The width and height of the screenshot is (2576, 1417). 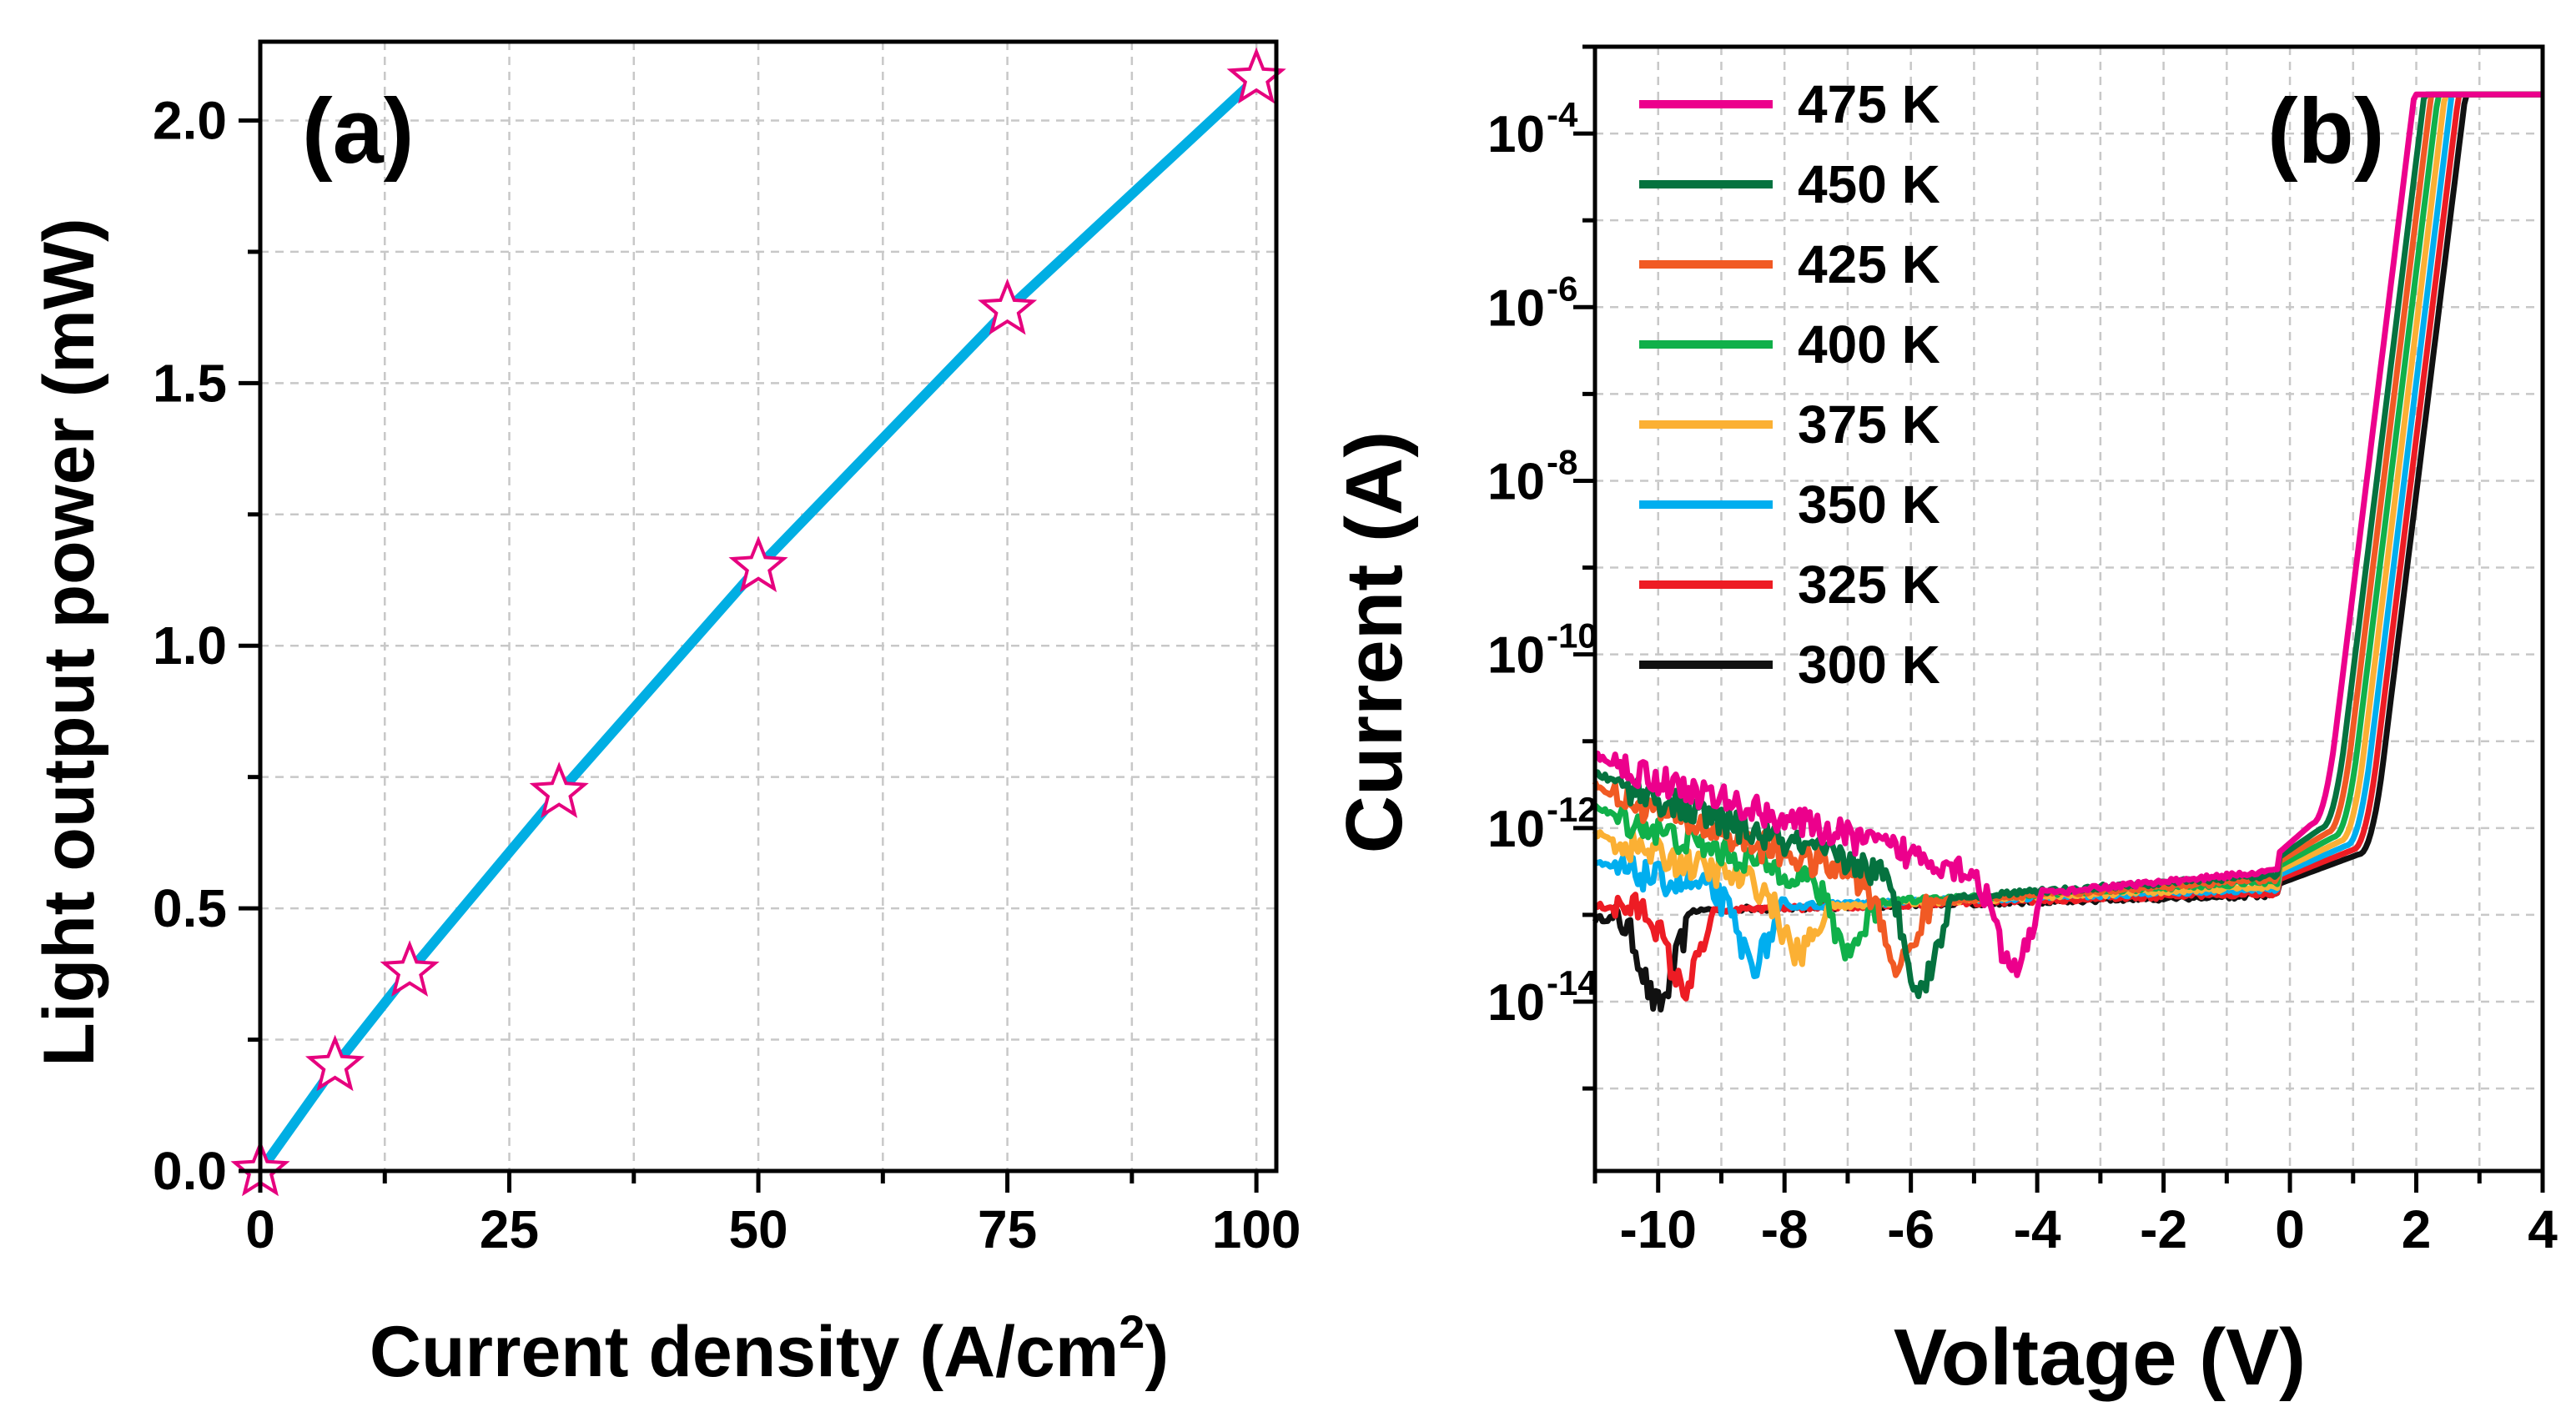 What do you see at coordinates (190, 1171) in the screenshot?
I see `a-y-tick-label: 0.0` at bounding box center [190, 1171].